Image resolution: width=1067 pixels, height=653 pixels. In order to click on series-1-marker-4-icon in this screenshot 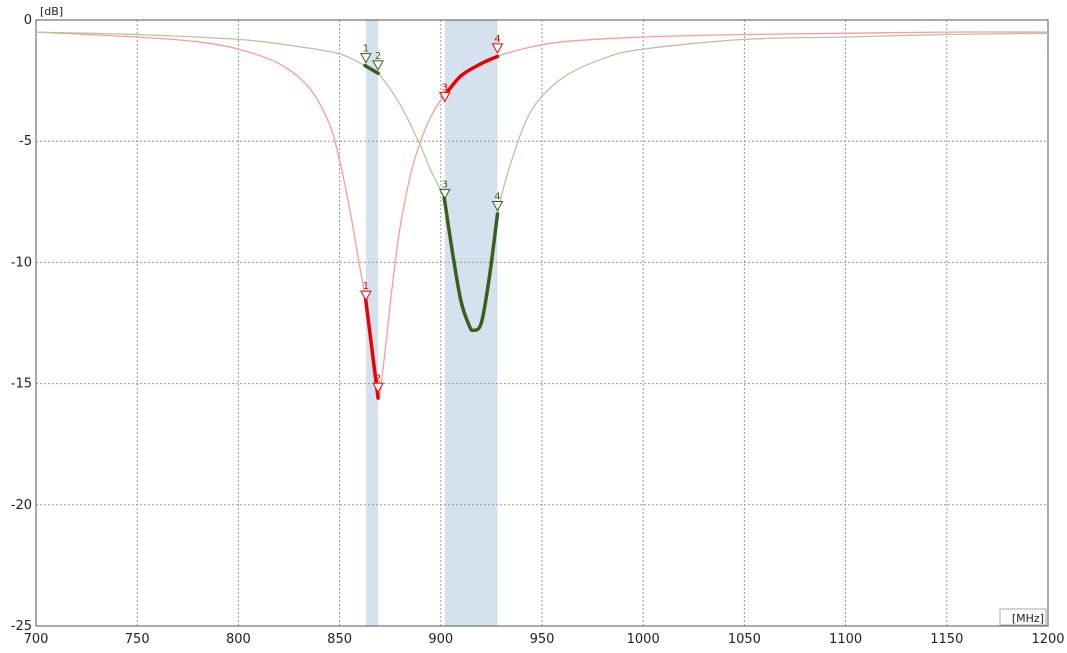, I will do `click(497, 48)`.